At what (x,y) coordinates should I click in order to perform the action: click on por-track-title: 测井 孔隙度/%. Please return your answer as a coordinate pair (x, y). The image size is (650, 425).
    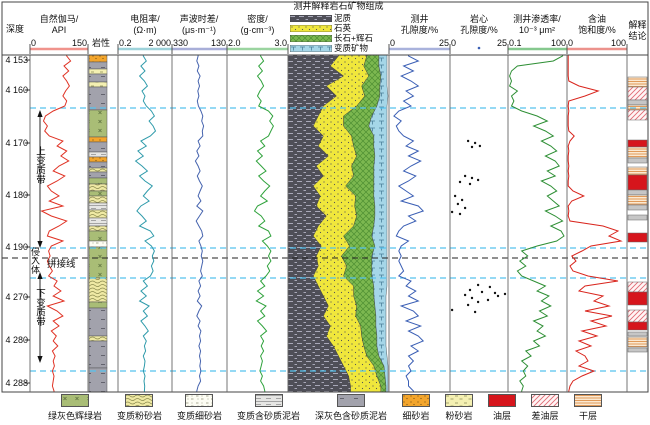
    Looking at the image, I should click on (419, 24).